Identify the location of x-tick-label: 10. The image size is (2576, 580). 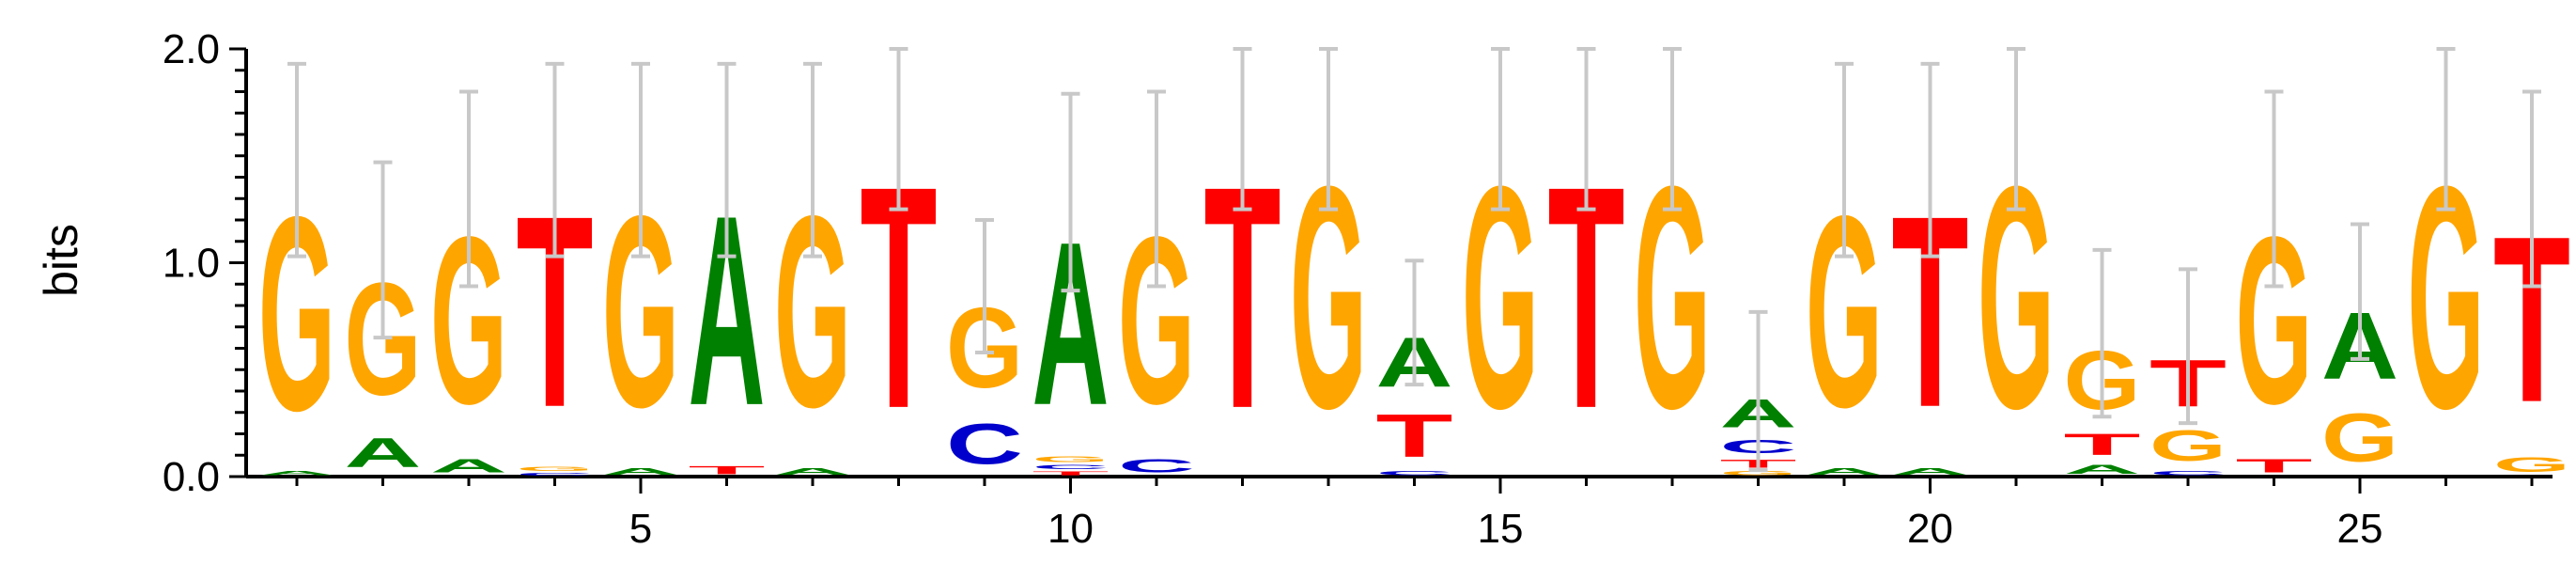
(1070, 529).